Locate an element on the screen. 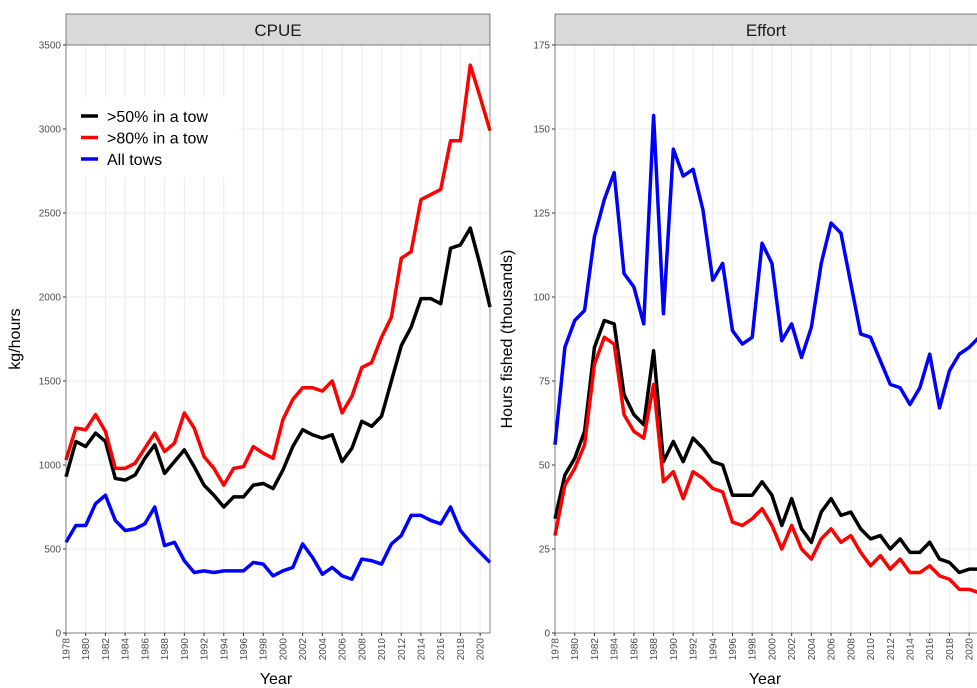  y-tick-label: 75 is located at coordinates (545, 382).